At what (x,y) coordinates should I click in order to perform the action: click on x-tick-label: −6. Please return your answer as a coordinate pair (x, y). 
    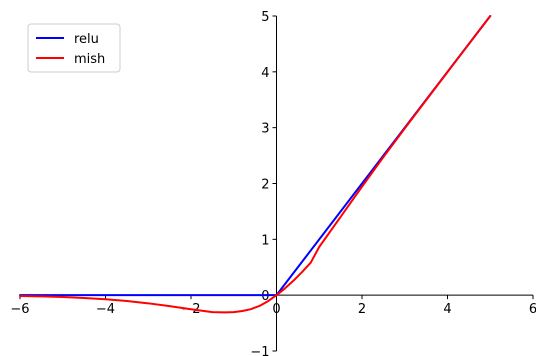
    Looking at the image, I should click on (19, 309).